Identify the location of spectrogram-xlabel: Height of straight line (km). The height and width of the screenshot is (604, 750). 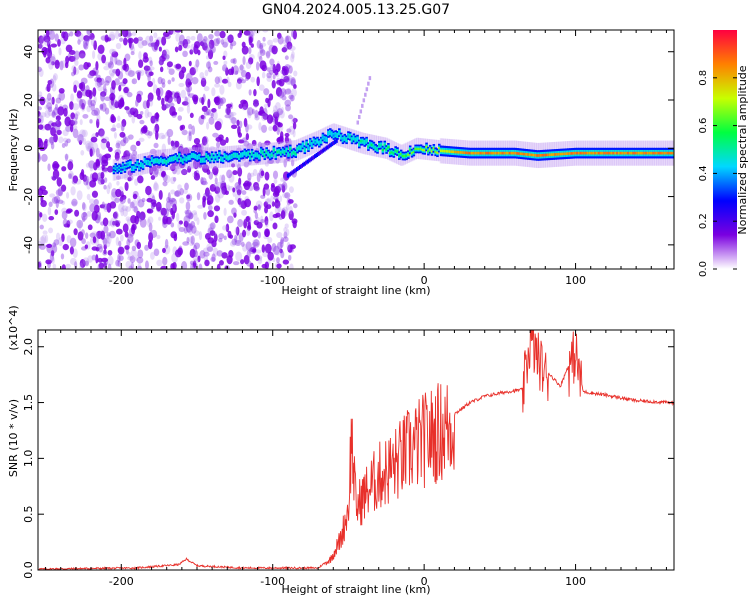
(355, 290).